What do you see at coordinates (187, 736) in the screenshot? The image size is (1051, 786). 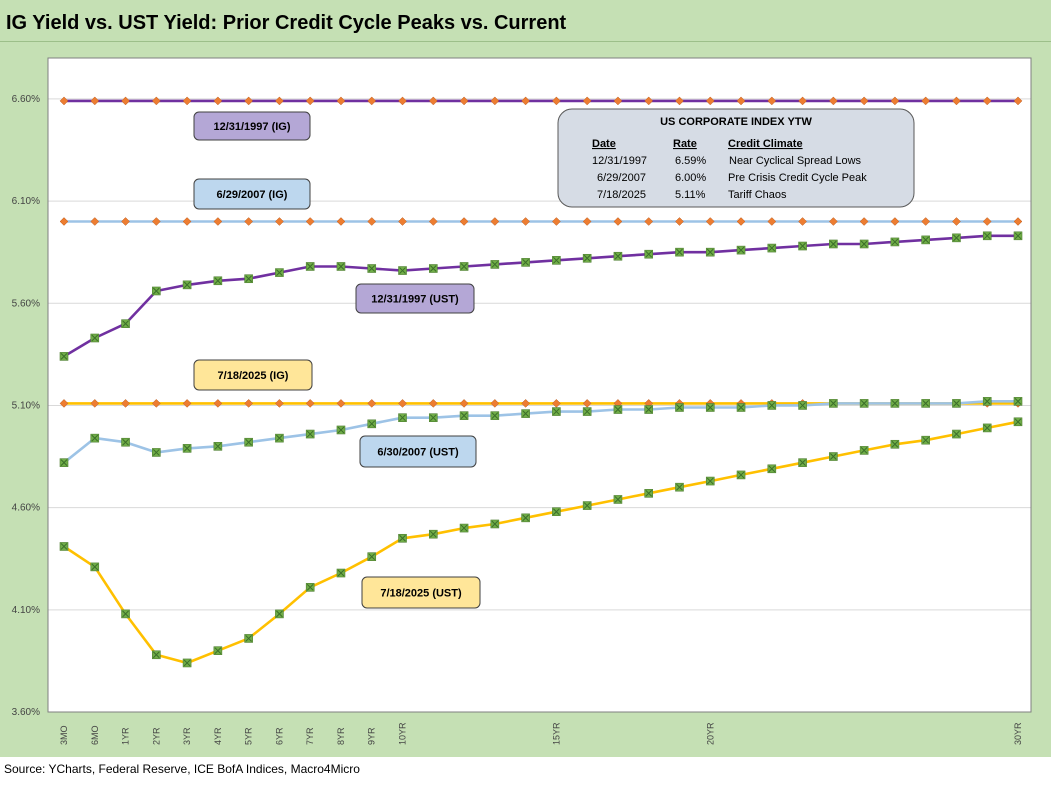 I see `x-tick-label: 3YR` at bounding box center [187, 736].